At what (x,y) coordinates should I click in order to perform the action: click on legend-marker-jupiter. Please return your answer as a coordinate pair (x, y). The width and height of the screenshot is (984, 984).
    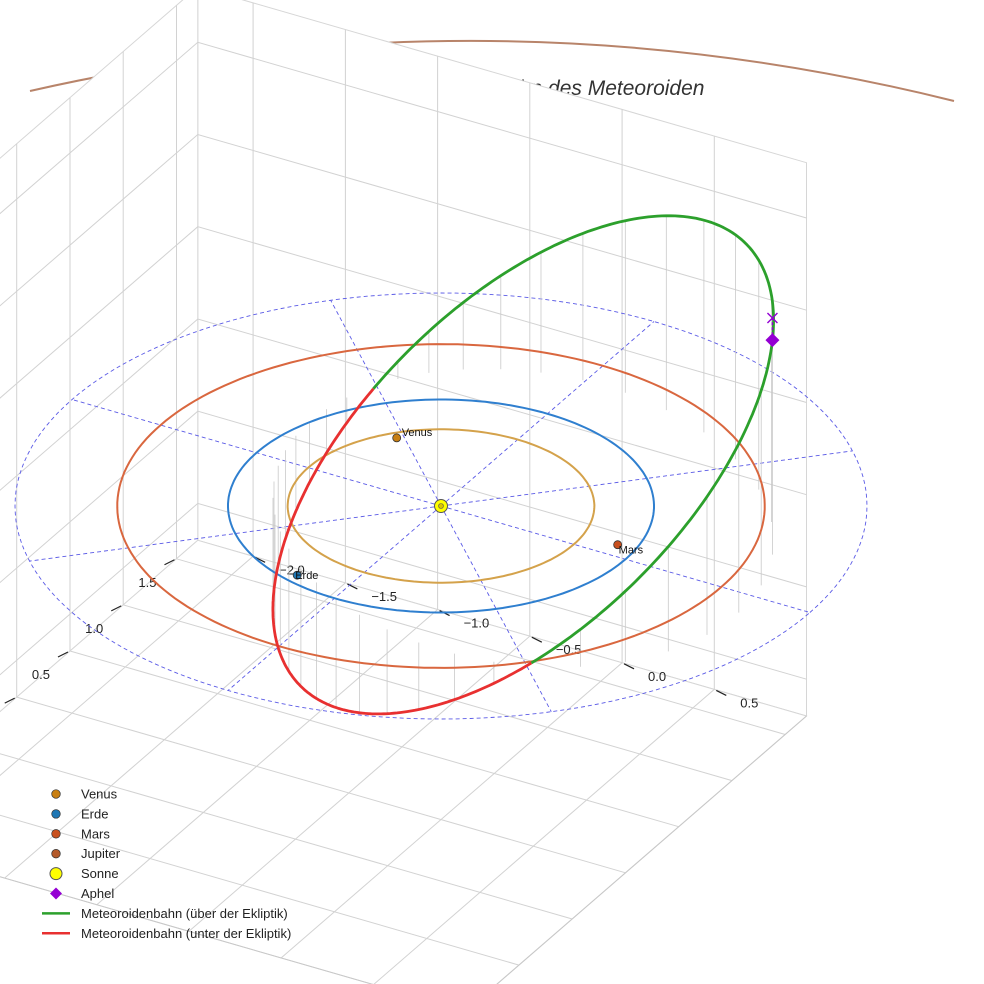
    Looking at the image, I should click on (56, 854).